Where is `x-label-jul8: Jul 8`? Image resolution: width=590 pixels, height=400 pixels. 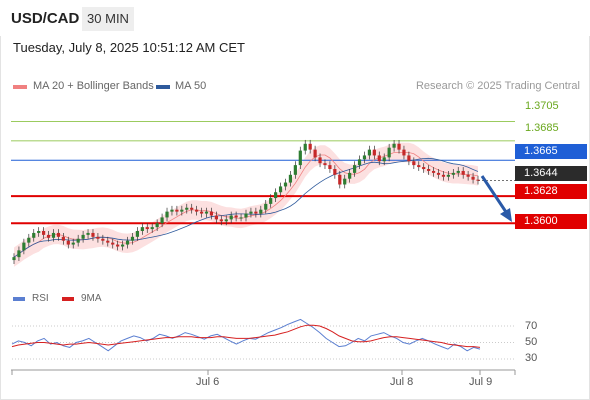 x-label-jul8: Jul 8 is located at coordinates (402, 382).